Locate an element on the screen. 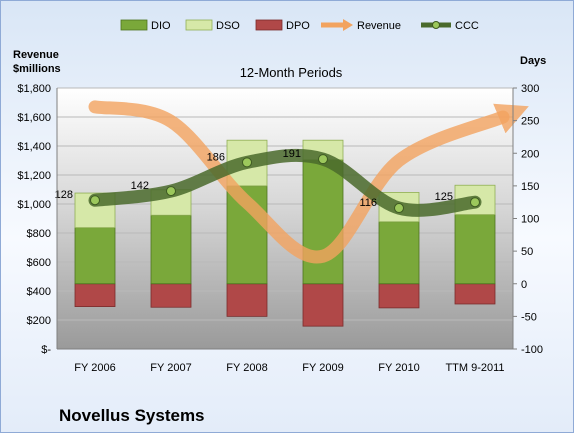  legend-label-dio: DIO is located at coordinates (161, 26).